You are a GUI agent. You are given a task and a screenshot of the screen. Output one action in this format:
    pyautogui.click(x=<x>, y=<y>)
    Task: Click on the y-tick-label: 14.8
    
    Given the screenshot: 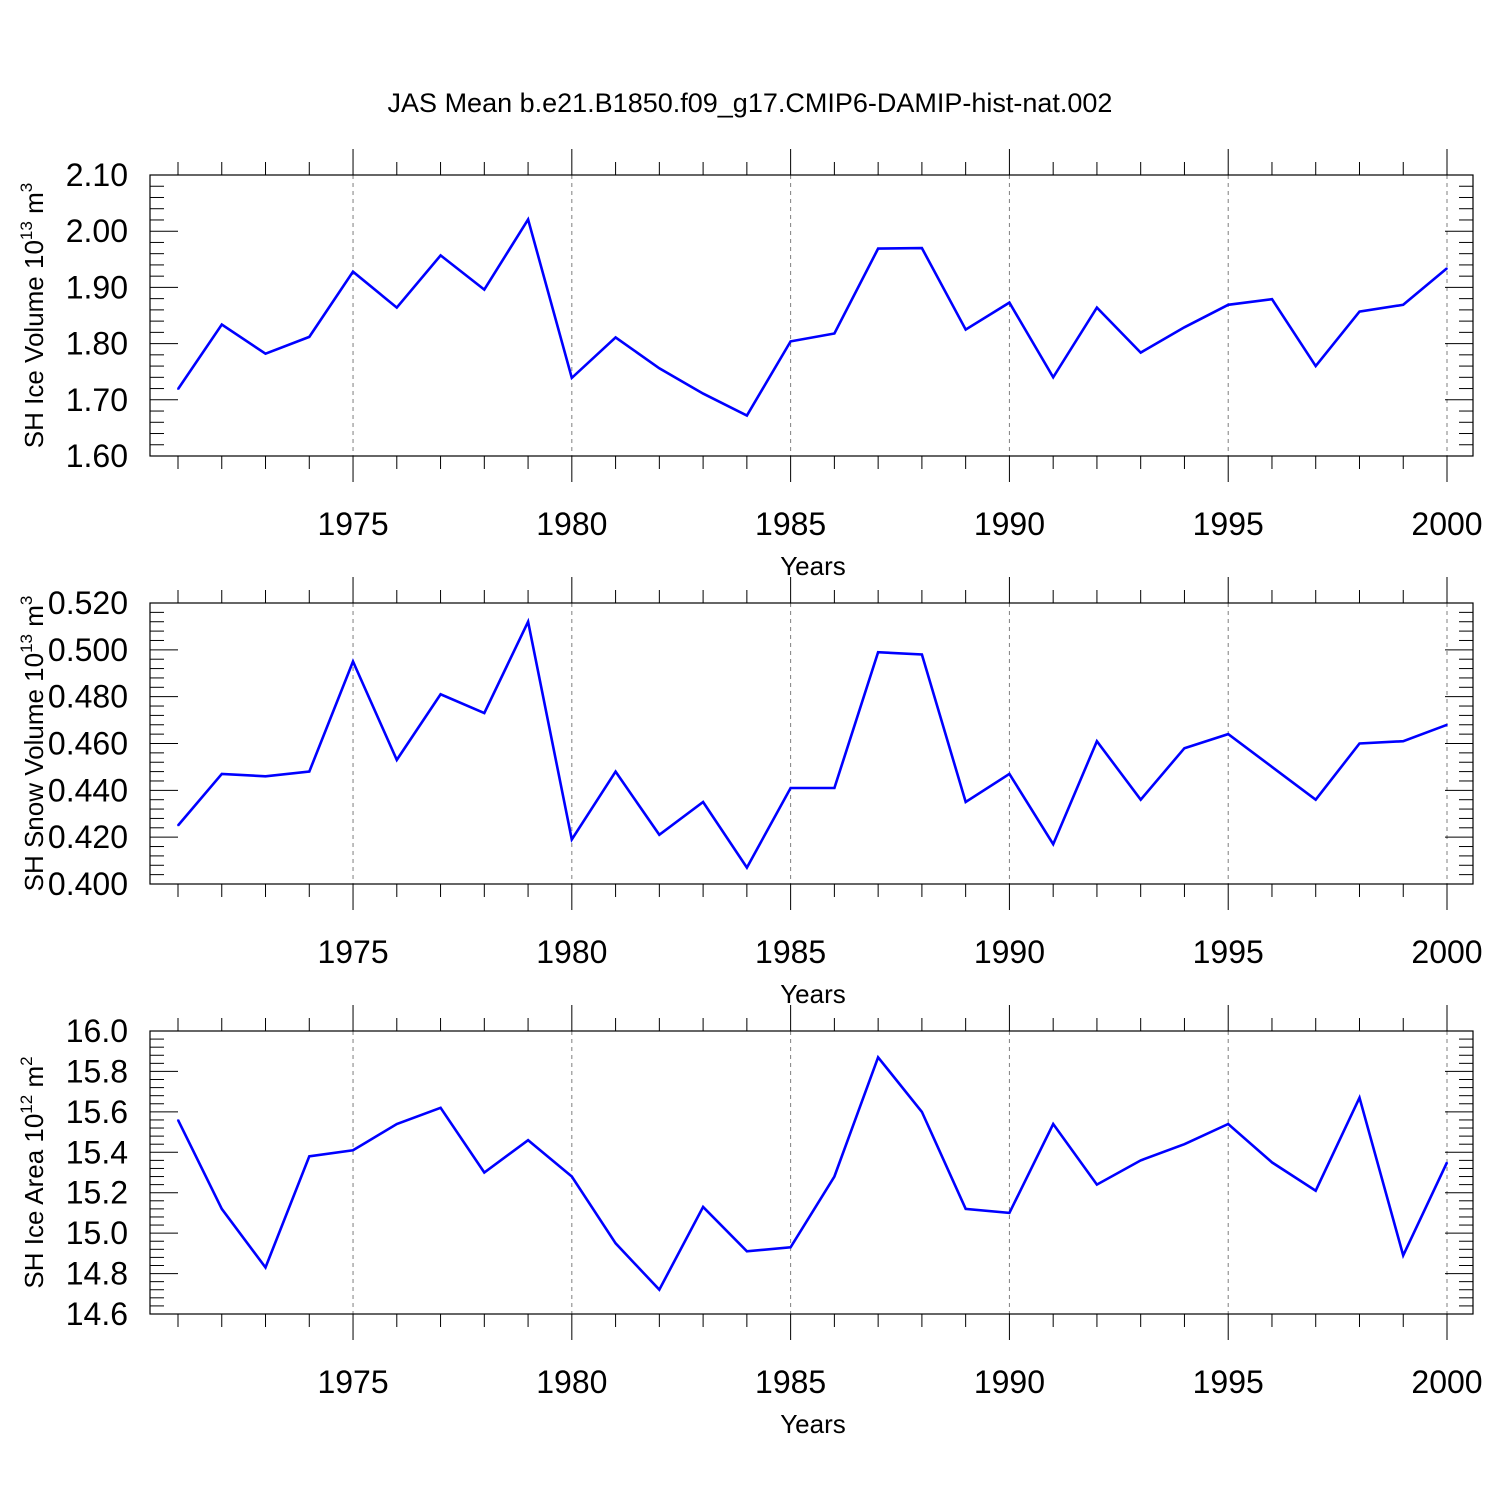 What is the action you would take?
    pyautogui.click(x=97, y=1274)
    